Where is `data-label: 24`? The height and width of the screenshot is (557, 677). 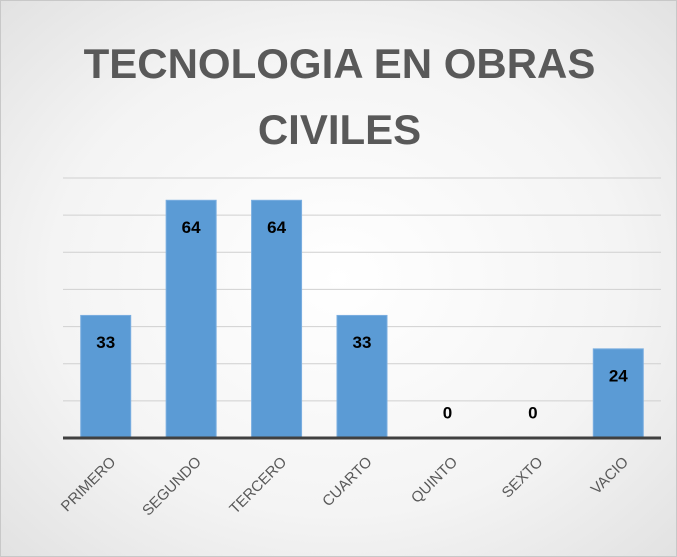 data-label: 24 is located at coordinates (618, 375).